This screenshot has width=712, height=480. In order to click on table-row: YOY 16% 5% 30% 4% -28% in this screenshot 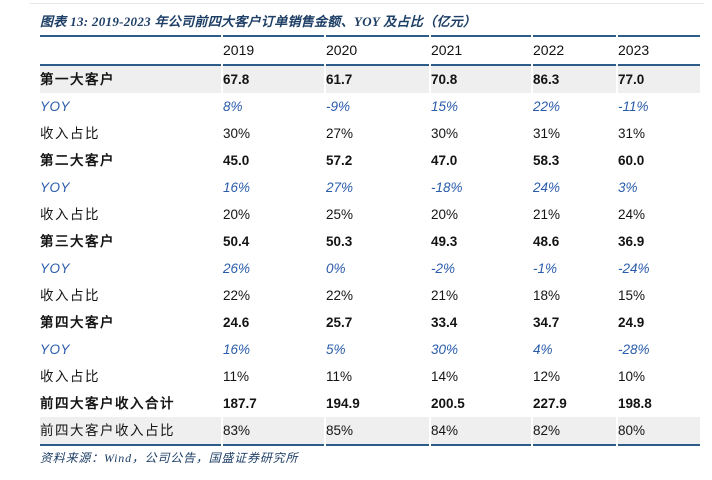, I will do `click(370, 349)`.